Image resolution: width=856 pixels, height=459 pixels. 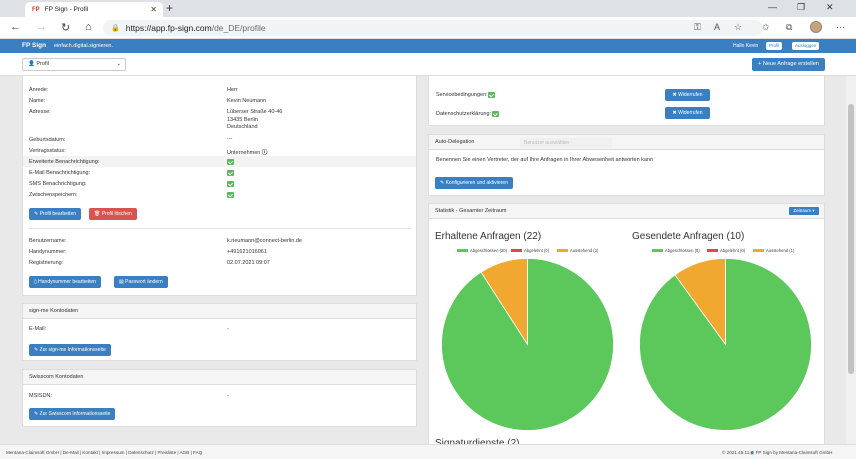 What do you see at coordinates (40, 396) in the screenshot?
I see `msisdn-label: MSISDN:` at bounding box center [40, 396].